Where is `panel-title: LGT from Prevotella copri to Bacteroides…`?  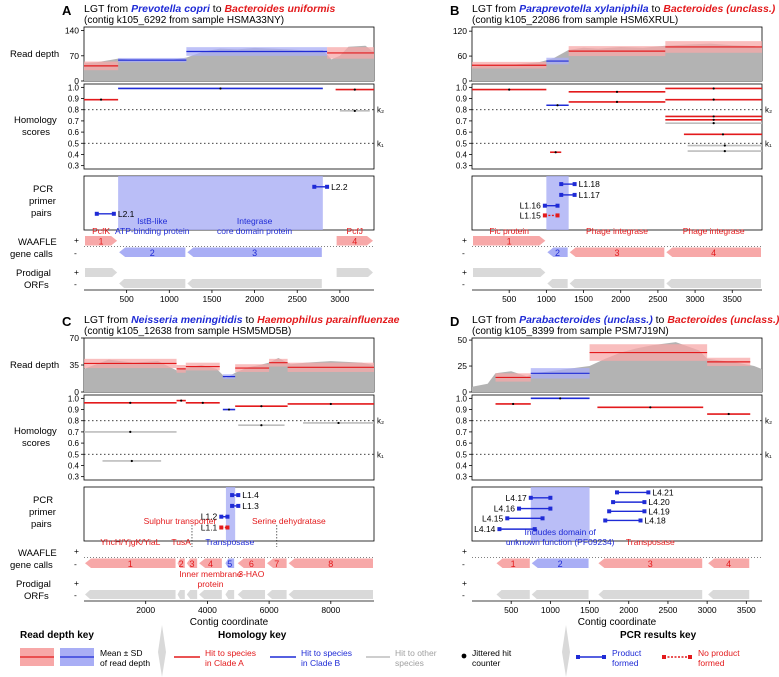
panel-title: LGT from Prevotella copri to Bacteroides… is located at coordinates (209, 9).